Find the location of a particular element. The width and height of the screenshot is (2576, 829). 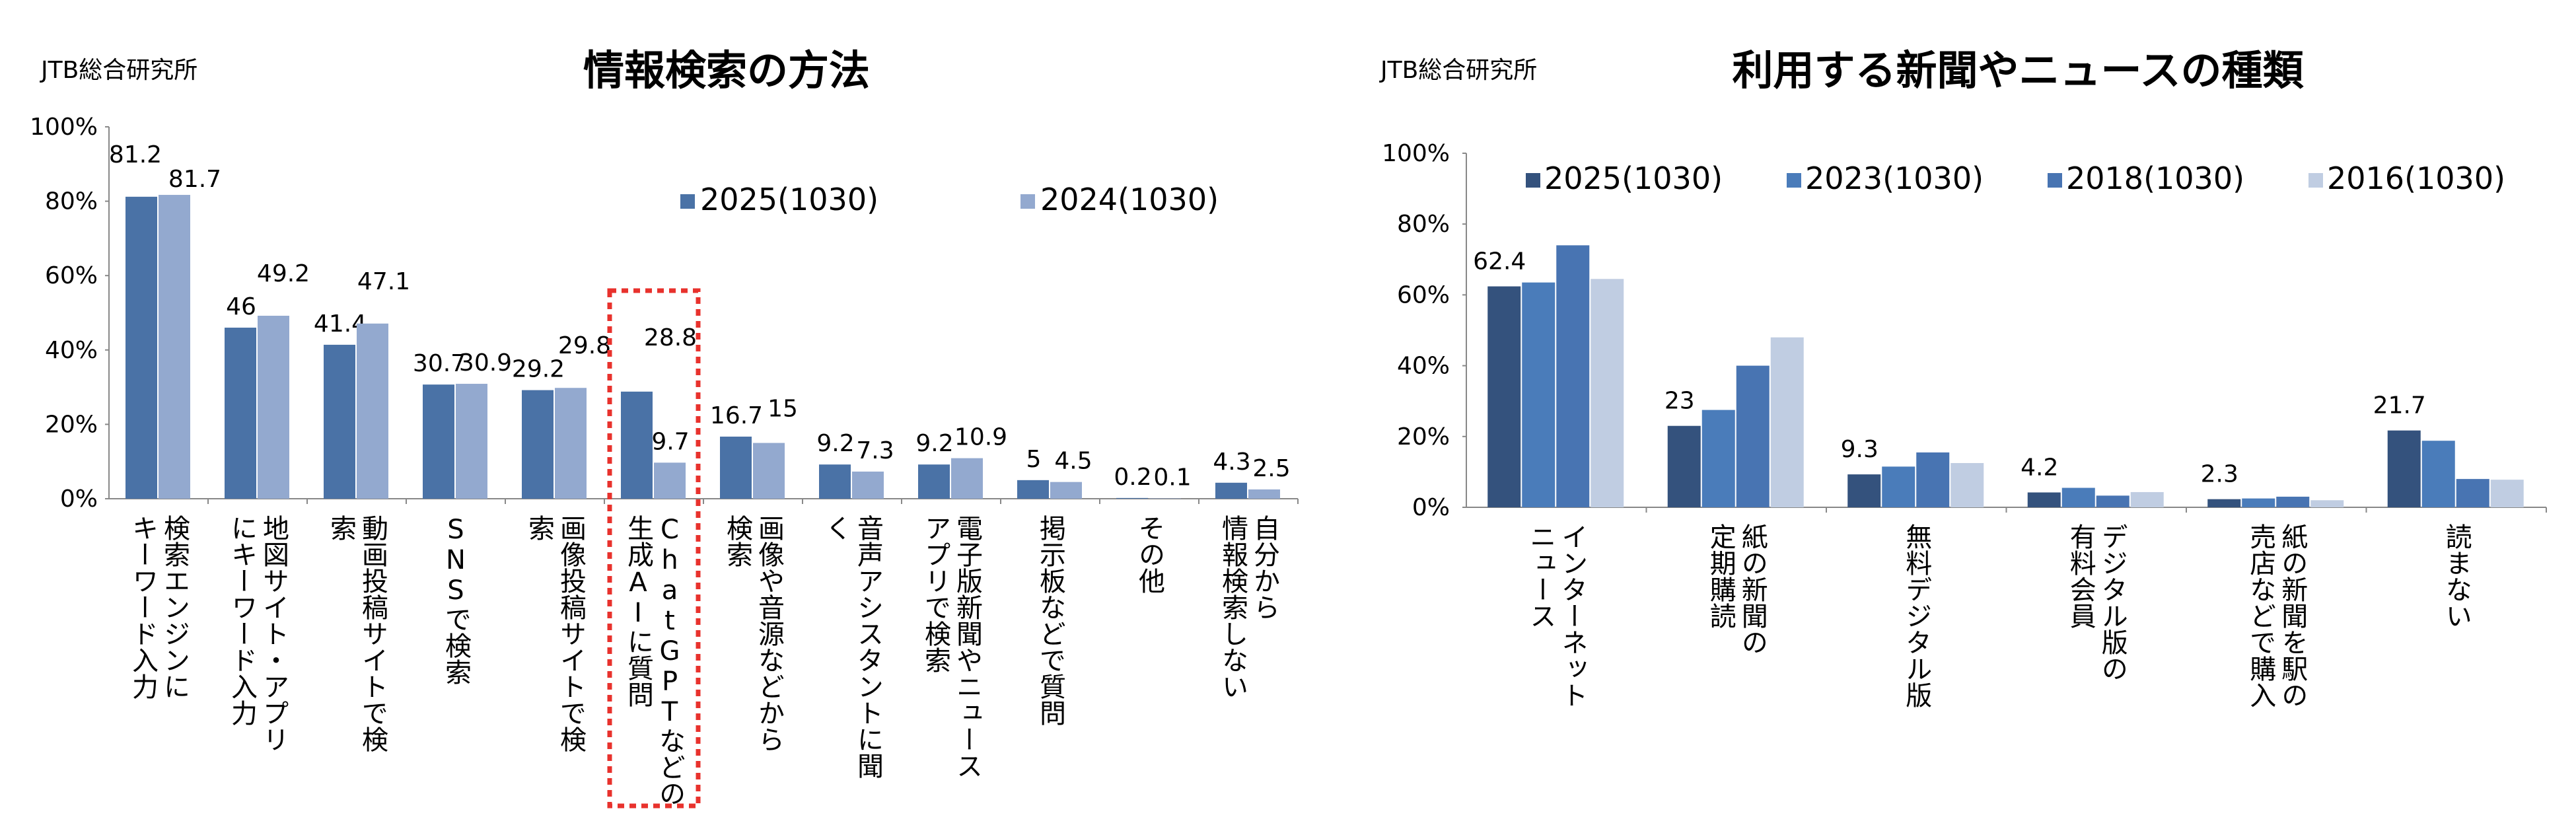

category-label: 自分から is located at coordinates (1264, 567).